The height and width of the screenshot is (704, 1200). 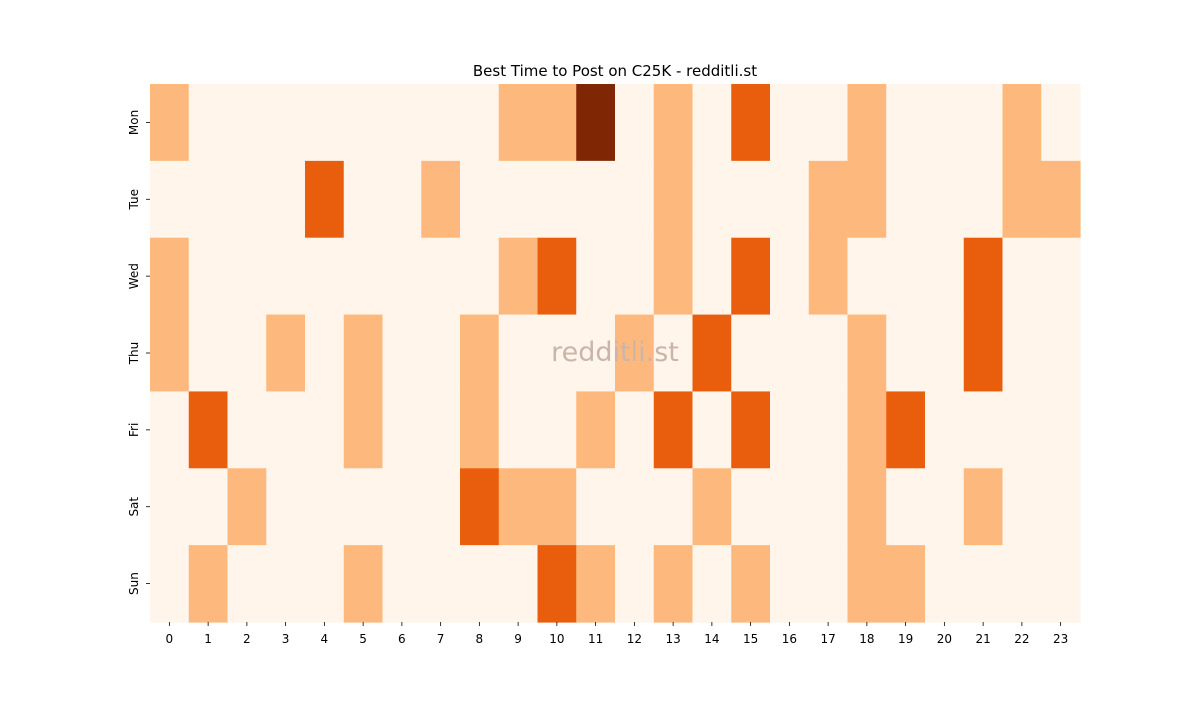 What do you see at coordinates (325, 639) in the screenshot?
I see `x-tick-label: 4` at bounding box center [325, 639].